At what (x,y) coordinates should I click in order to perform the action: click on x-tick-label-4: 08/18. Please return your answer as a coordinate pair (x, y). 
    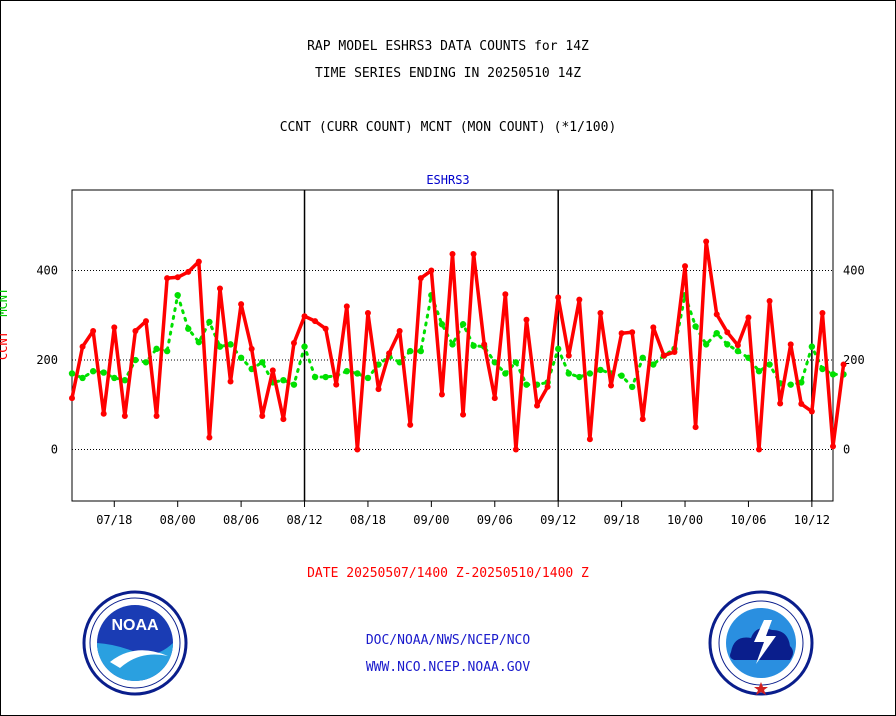
    Looking at the image, I should click on (368, 520).